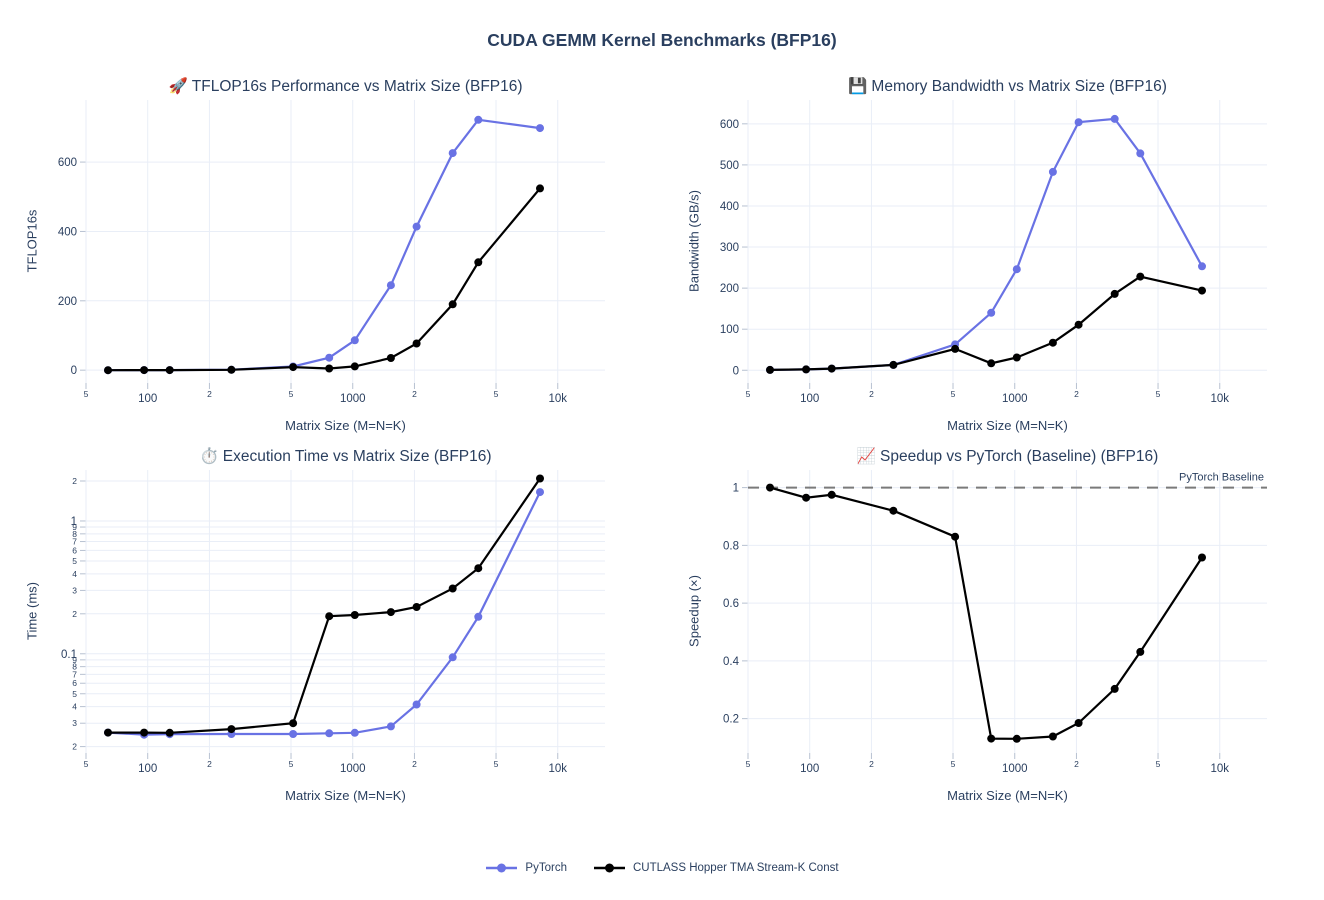 The image size is (1324, 900). What do you see at coordinates (731, 662) in the screenshot?
I see `y-tick-label: 0.4` at bounding box center [731, 662].